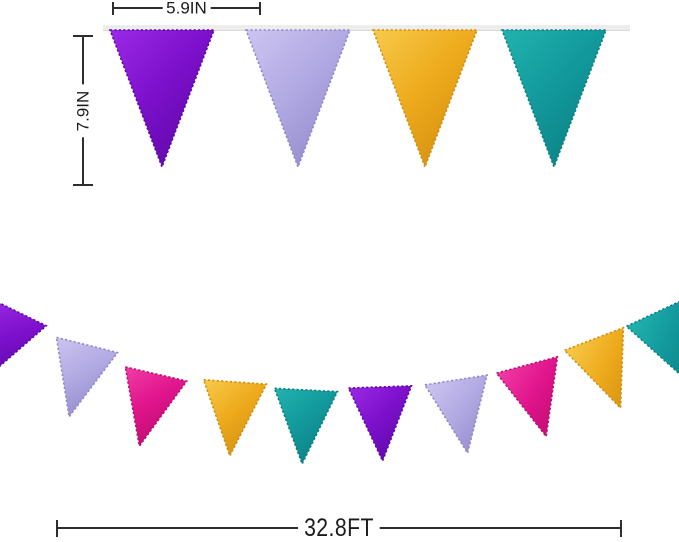  I want to click on total-length-label: 32.8FT, so click(339, 528).